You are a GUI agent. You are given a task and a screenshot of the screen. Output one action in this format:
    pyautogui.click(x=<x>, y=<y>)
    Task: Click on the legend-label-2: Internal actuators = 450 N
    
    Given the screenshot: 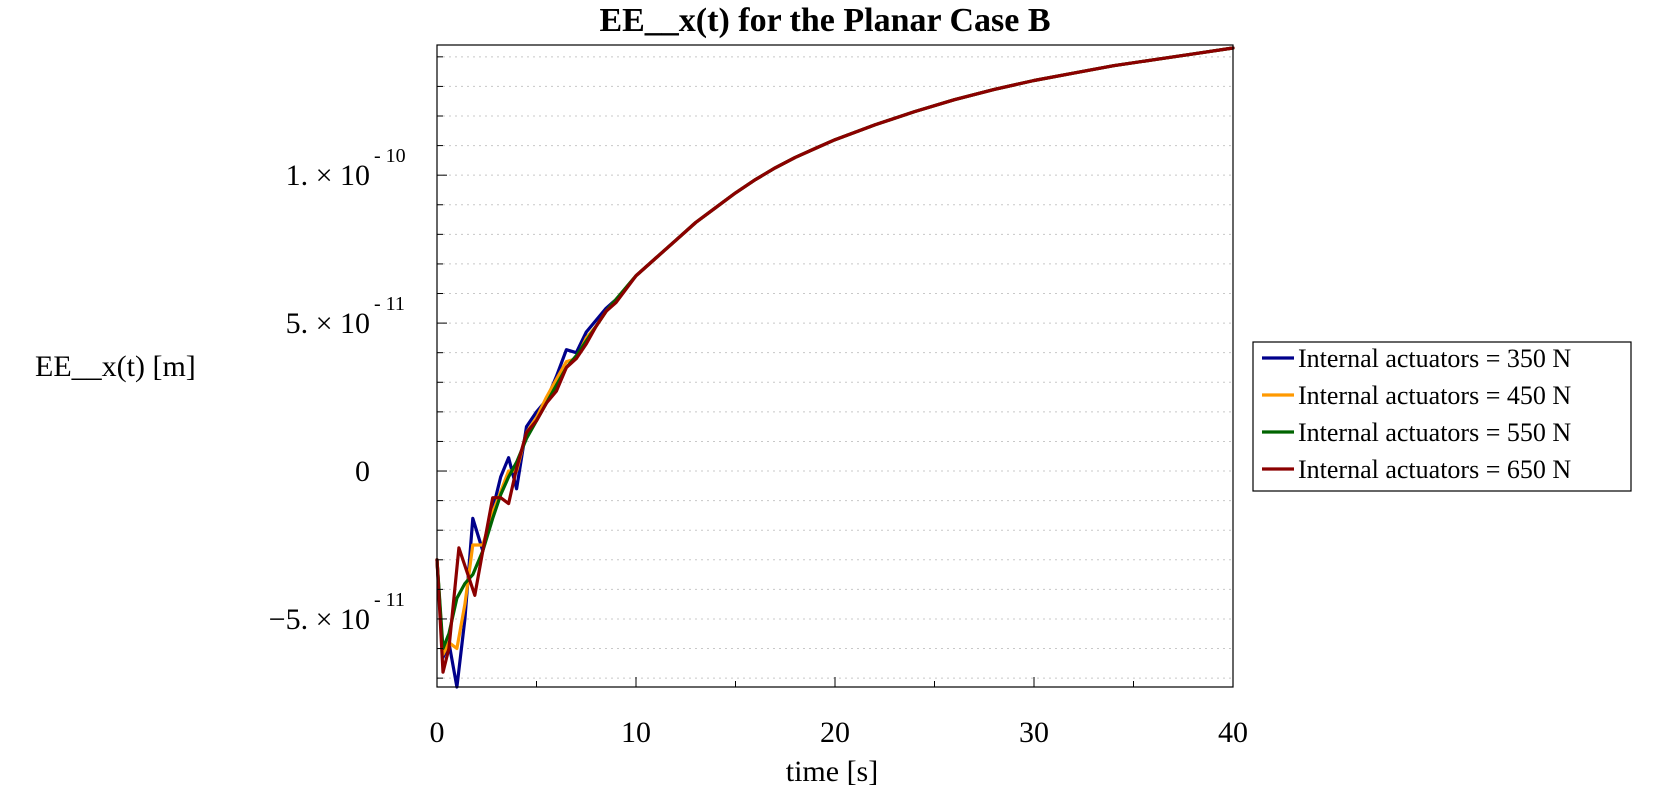 What is the action you would take?
    pyautogui.click(x=1434, y=395)
    